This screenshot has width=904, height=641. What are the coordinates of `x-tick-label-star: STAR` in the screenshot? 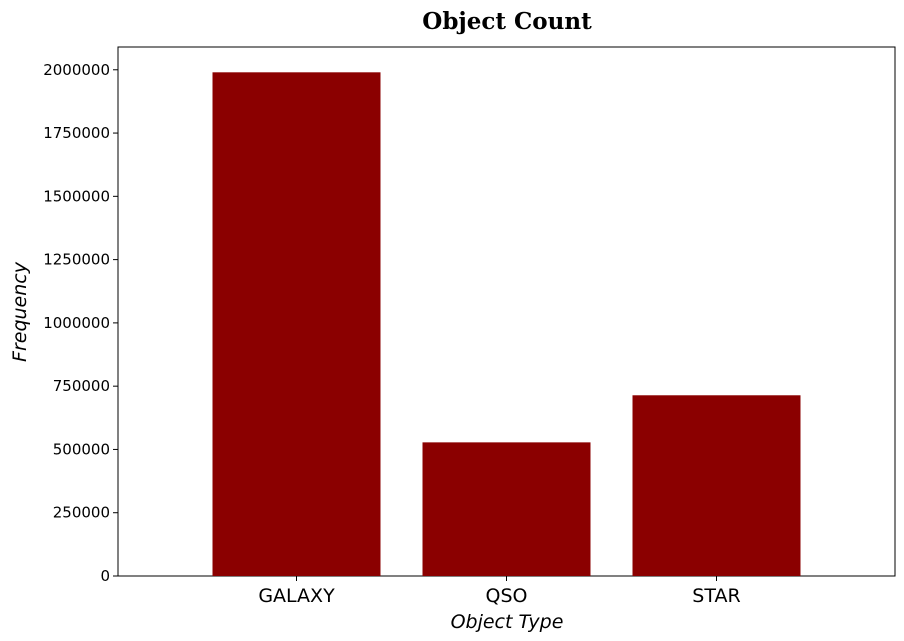 It's located at (716, 596).